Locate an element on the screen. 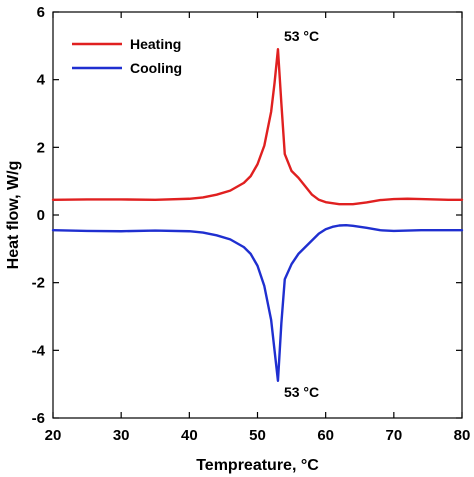 The height and width of the screenshot is (477, 474). legend-label-cooling: Cooling is located at coordinates (156, 68).